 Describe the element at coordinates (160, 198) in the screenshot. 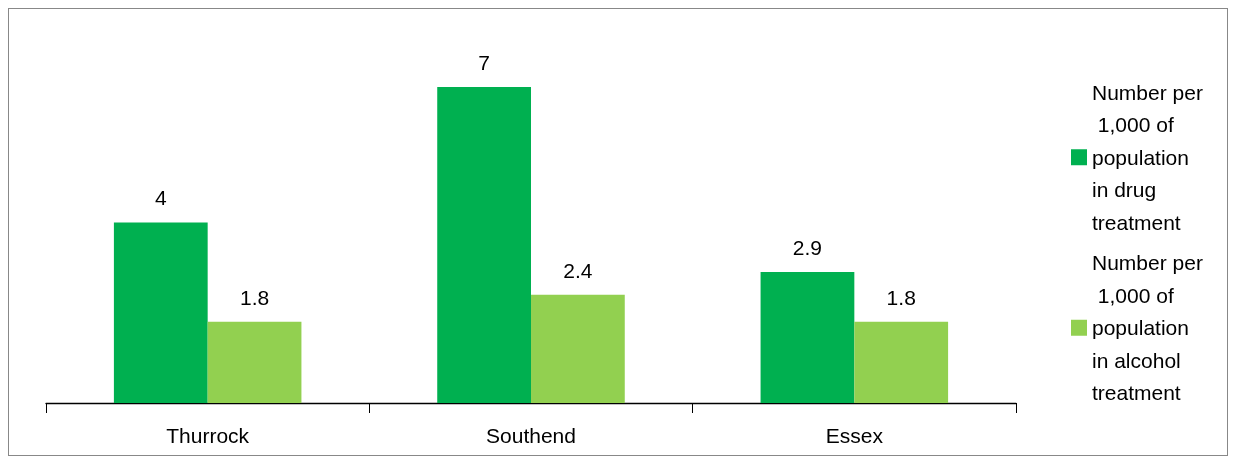

I see `data-label: 4` at that location.